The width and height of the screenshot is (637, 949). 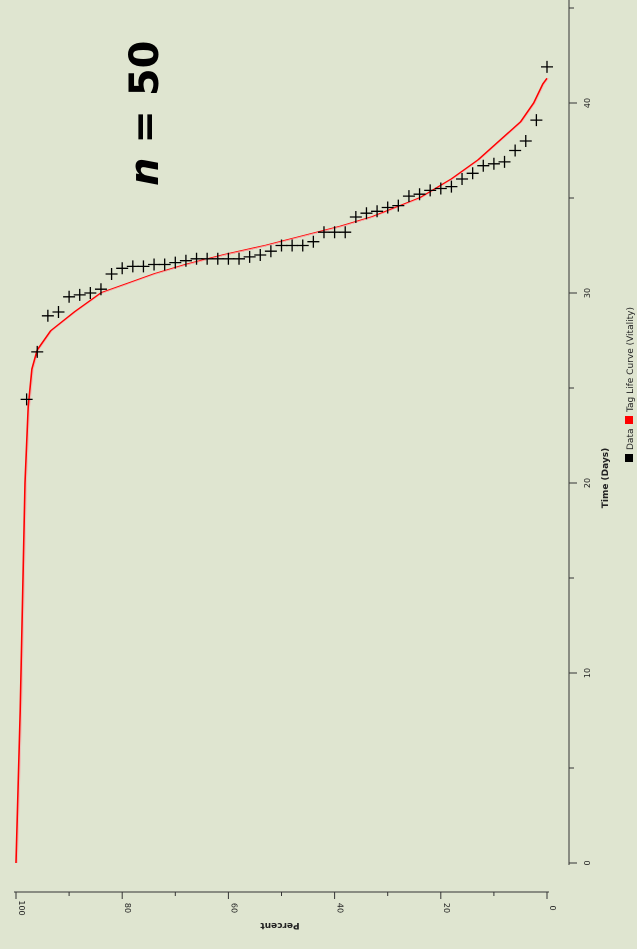 I want to click on sample-size-value: = 50, so click(x=145, y=98).